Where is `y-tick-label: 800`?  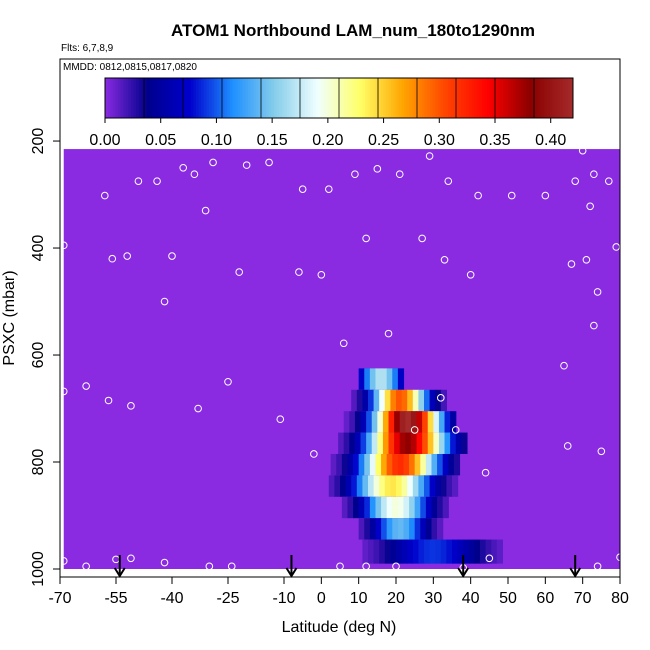
y-tick-label: 800 is located at coordinates (38, 462).